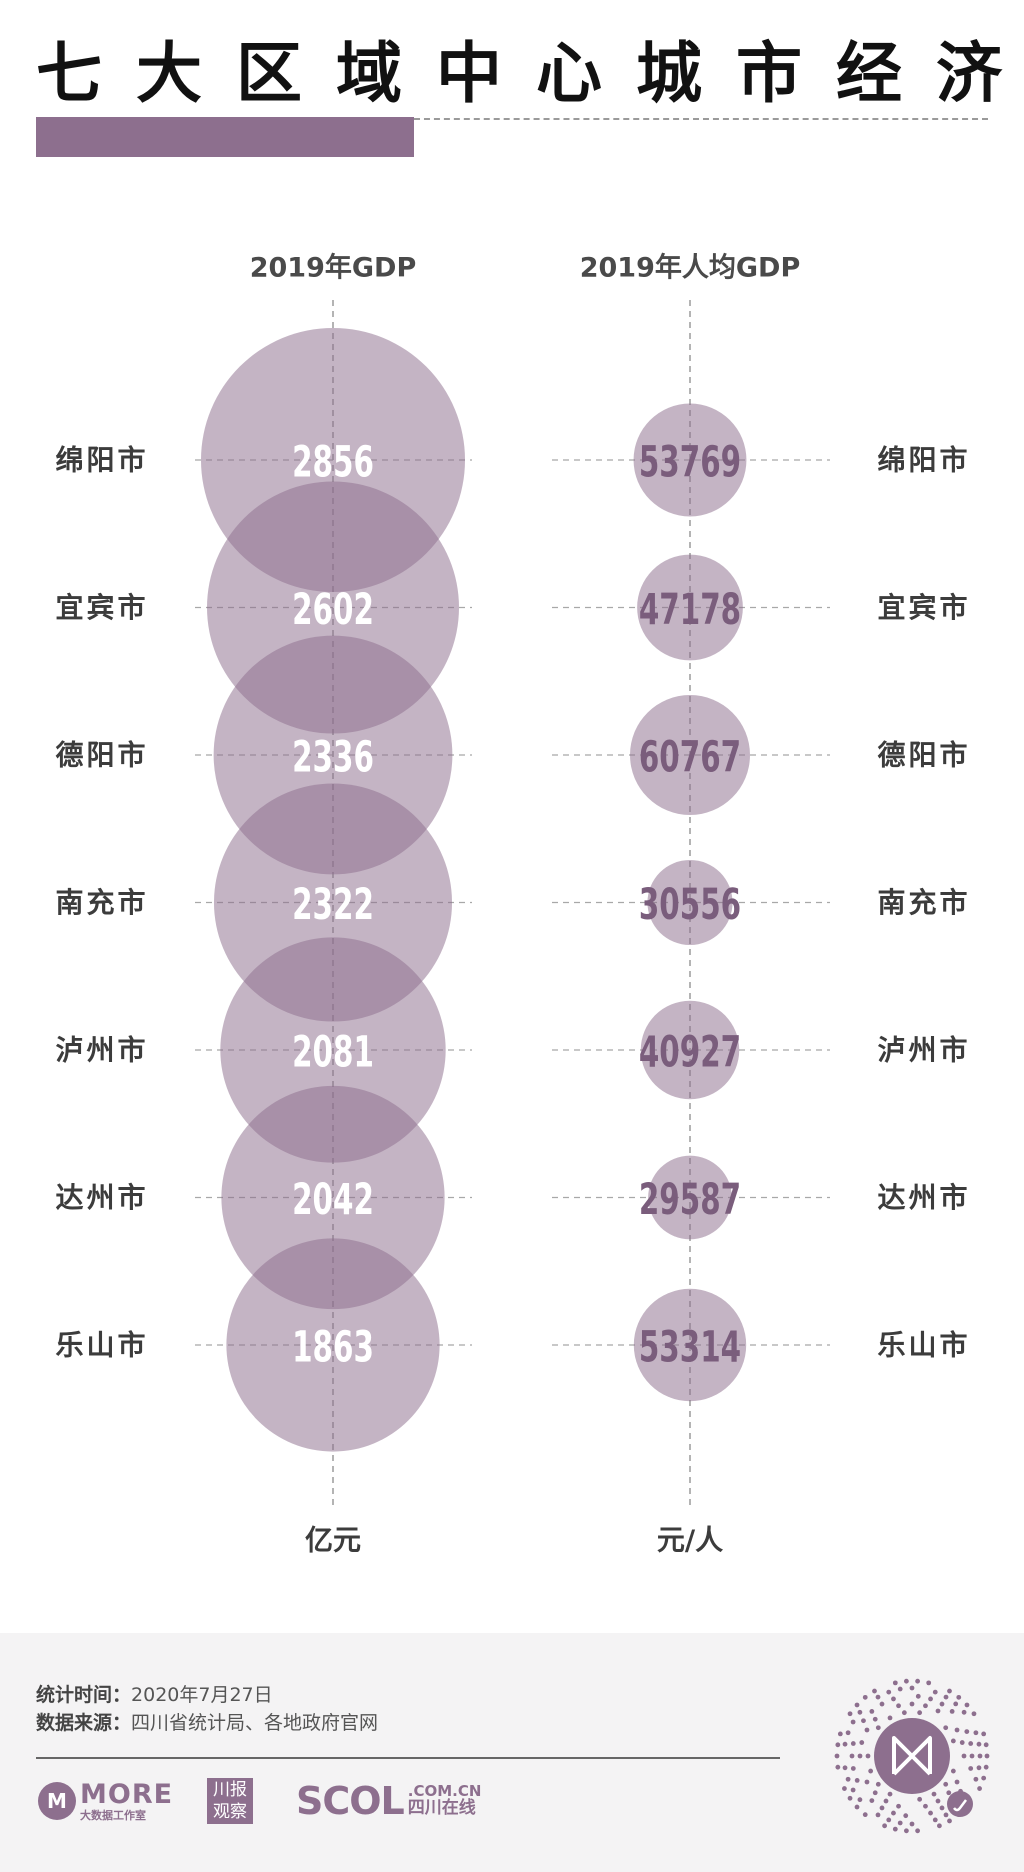  Describe the element at coordinates (57, 1801) in the screenshot. I see `more-logo-icon: M` at that location.